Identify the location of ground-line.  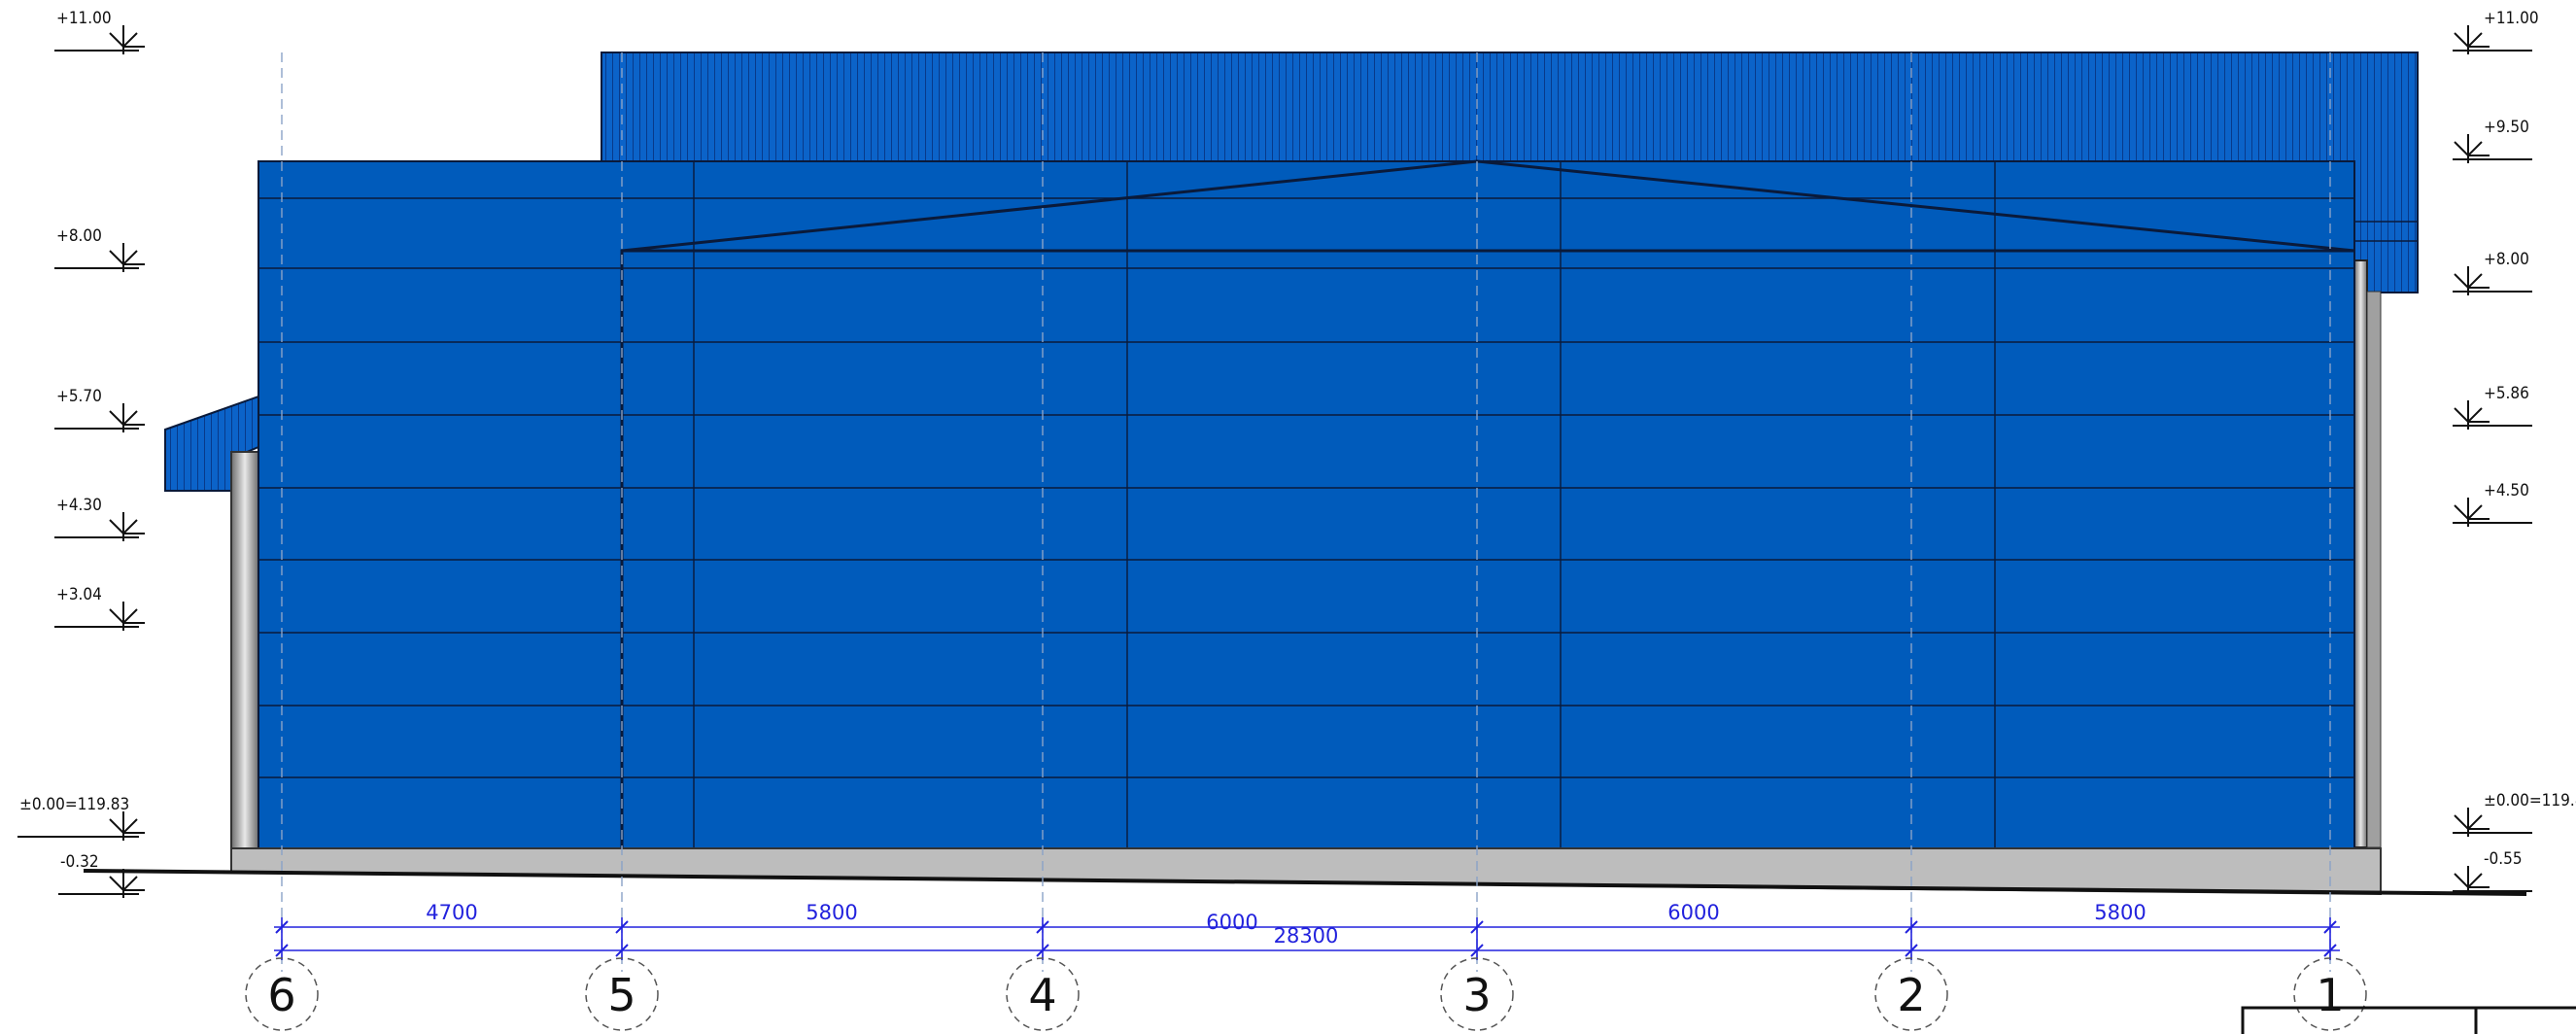
(1305, 883).